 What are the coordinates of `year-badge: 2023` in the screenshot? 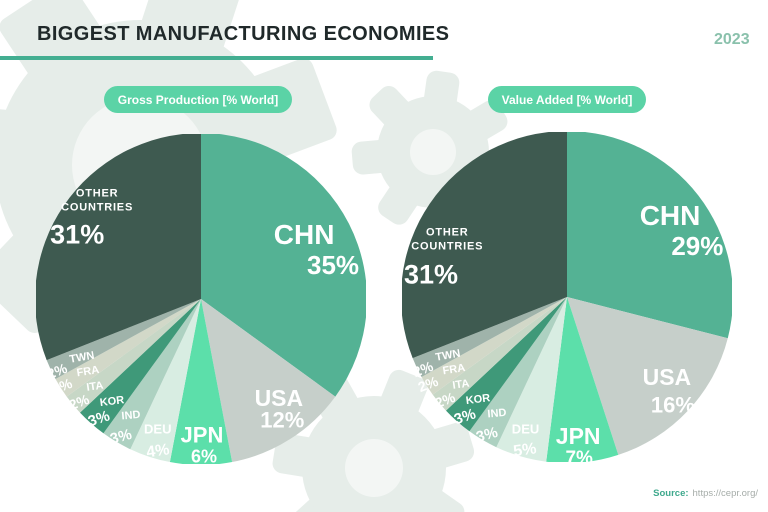 It's located at (732, 39).